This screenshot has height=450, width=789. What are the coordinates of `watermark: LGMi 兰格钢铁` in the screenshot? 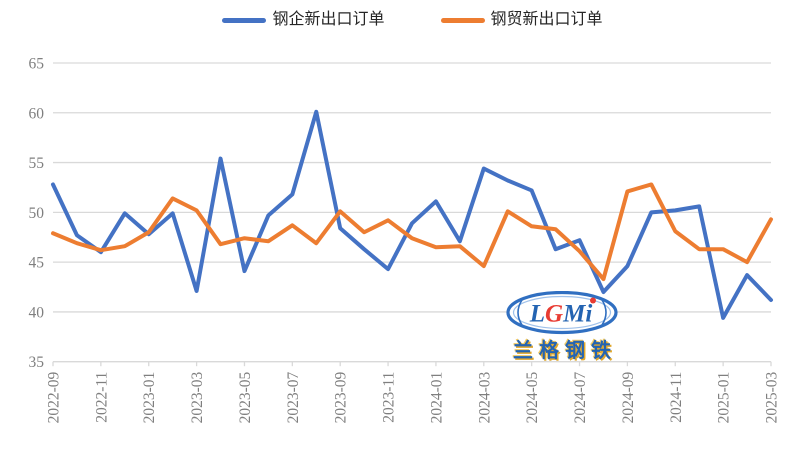 It's located at (562, 326).